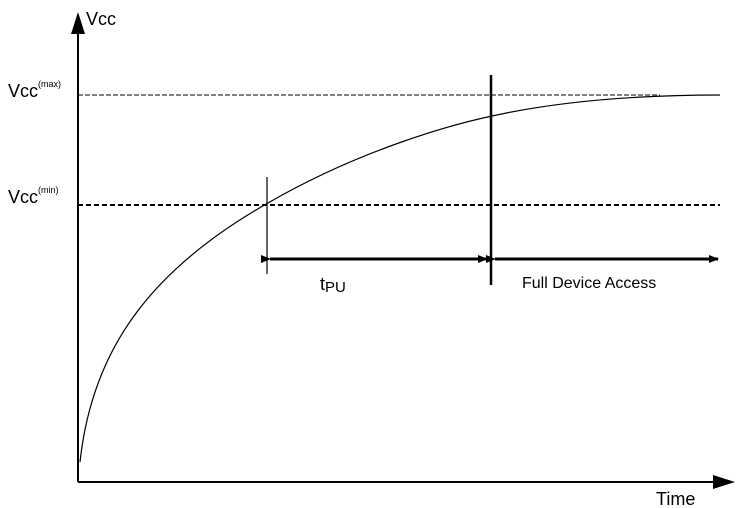 This screenshot has width=739, height=508. I want to click on vcc-max-label: Vcc(max), so click(34, 90).